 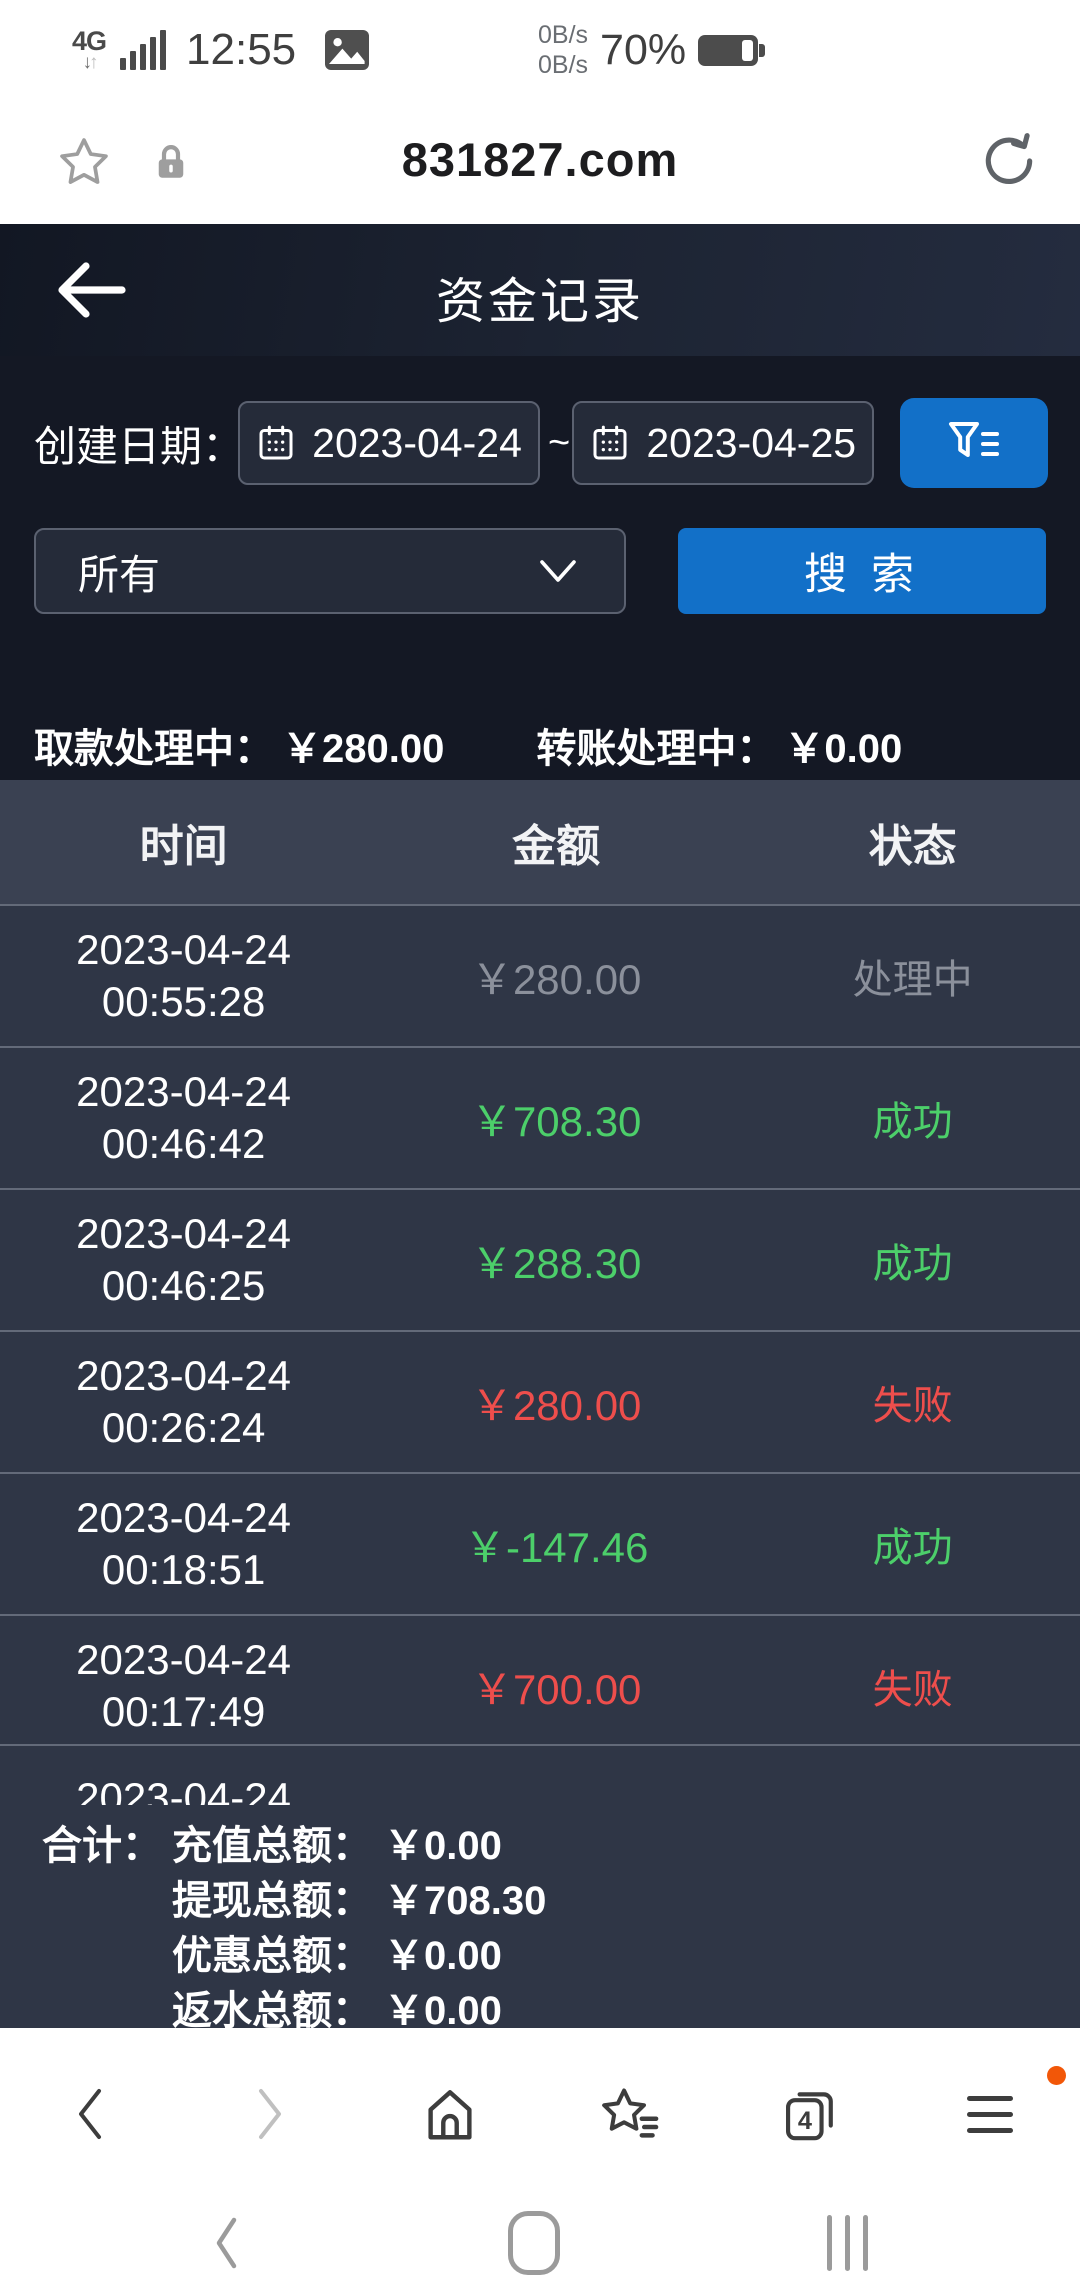 What do you see at coordinates (540, 50) in the screenshot?
I see `status-bar: 4G ↓↑ 12:55 0B/s 0B/s 70%` at bounding box center [540, 50].